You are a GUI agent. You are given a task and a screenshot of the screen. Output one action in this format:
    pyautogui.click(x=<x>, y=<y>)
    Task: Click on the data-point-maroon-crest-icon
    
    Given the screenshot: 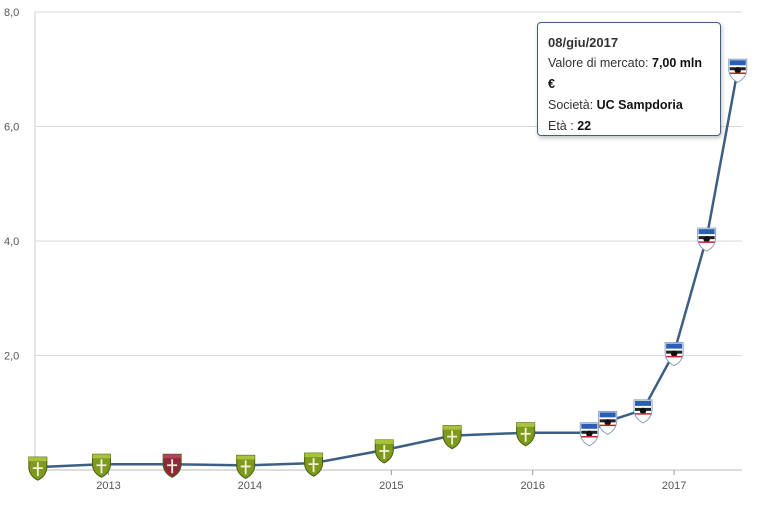 What is the action you would take?
    pyautogui.click(x=172, y=465)
    